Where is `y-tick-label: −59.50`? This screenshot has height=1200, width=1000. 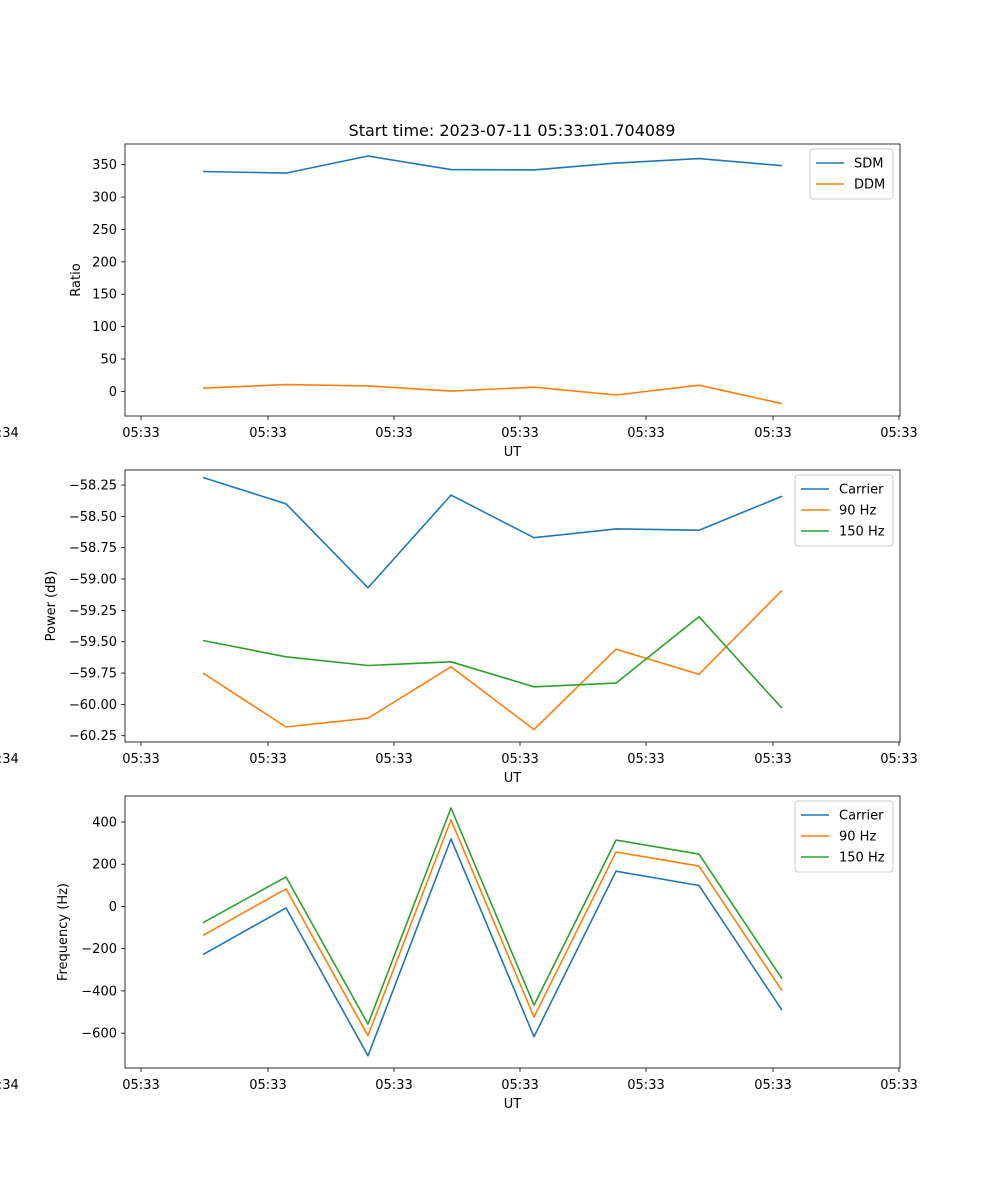 y-tick-label: −59.50 is located at coordinates (93, 642).